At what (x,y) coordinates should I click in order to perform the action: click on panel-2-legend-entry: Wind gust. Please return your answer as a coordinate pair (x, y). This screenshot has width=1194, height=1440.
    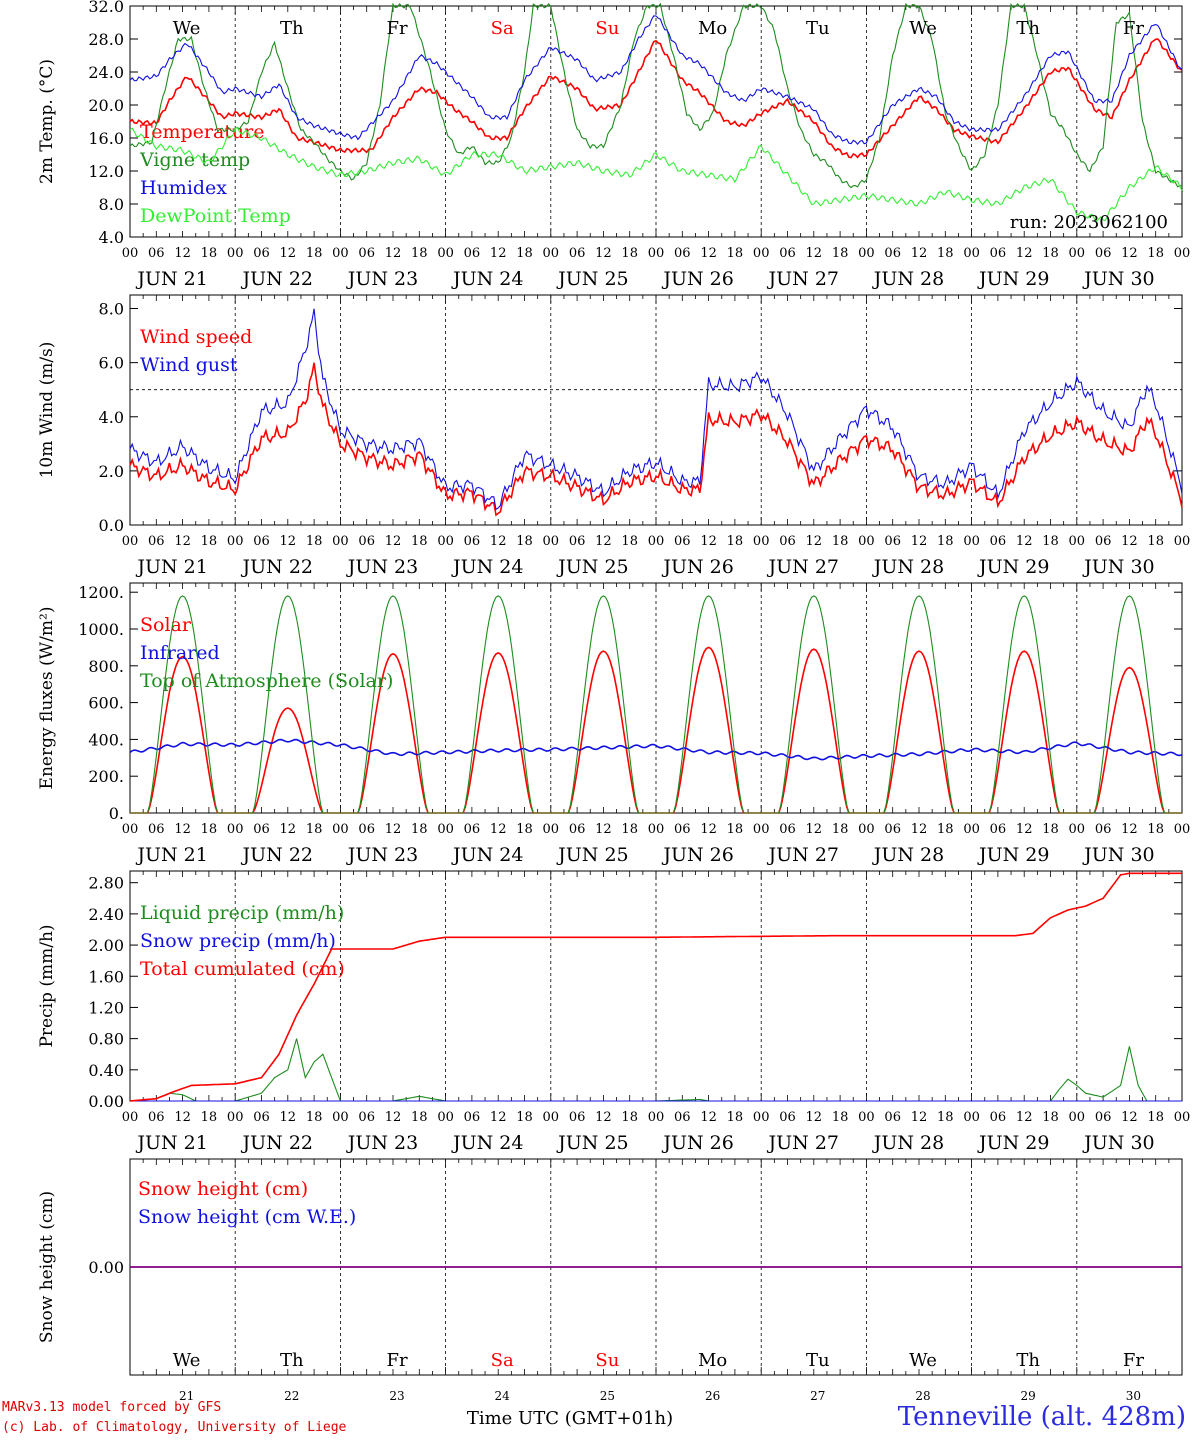
    Looking at the image, I should click on (189, 365).